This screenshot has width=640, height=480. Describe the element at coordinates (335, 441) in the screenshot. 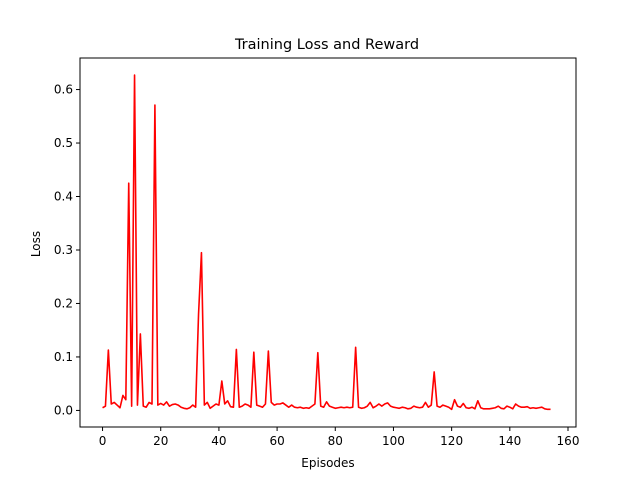

I see `x-tick-label: 80` at that location.